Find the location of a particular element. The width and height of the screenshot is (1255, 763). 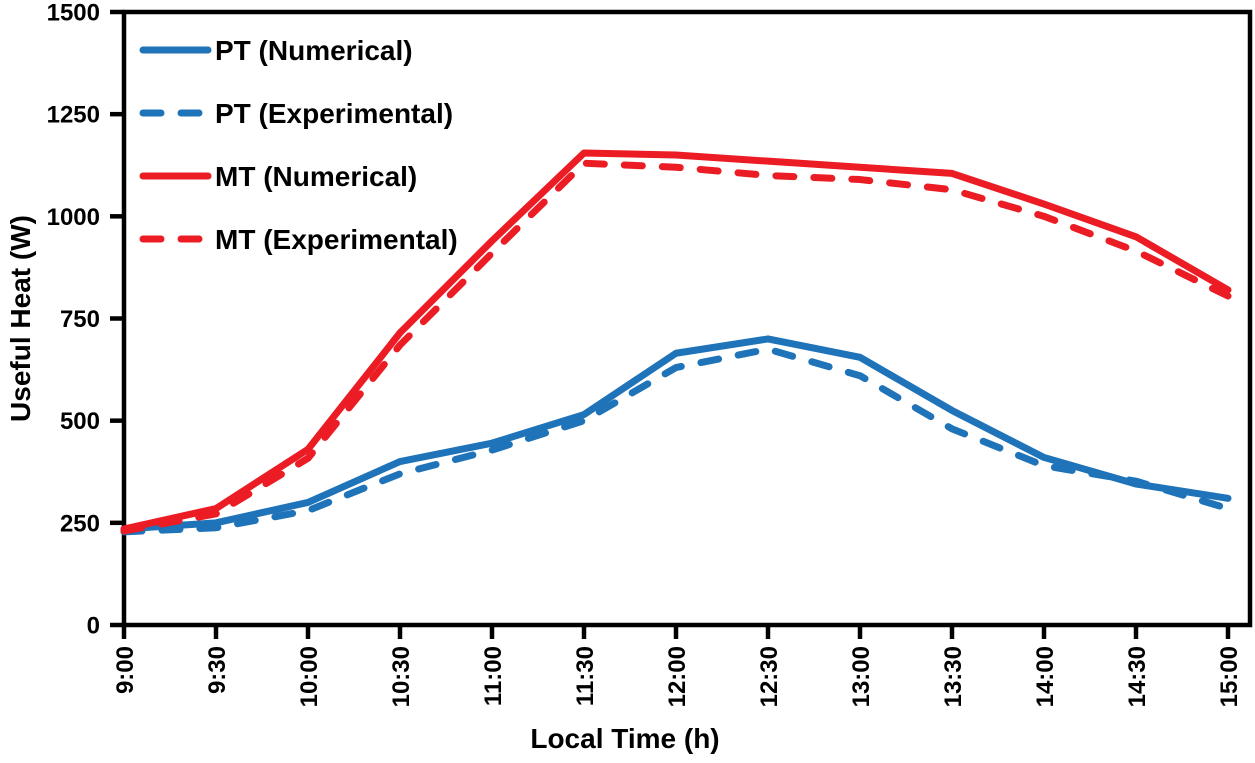

x-tick-label: 9:30 is located at coordinates (217, 670).